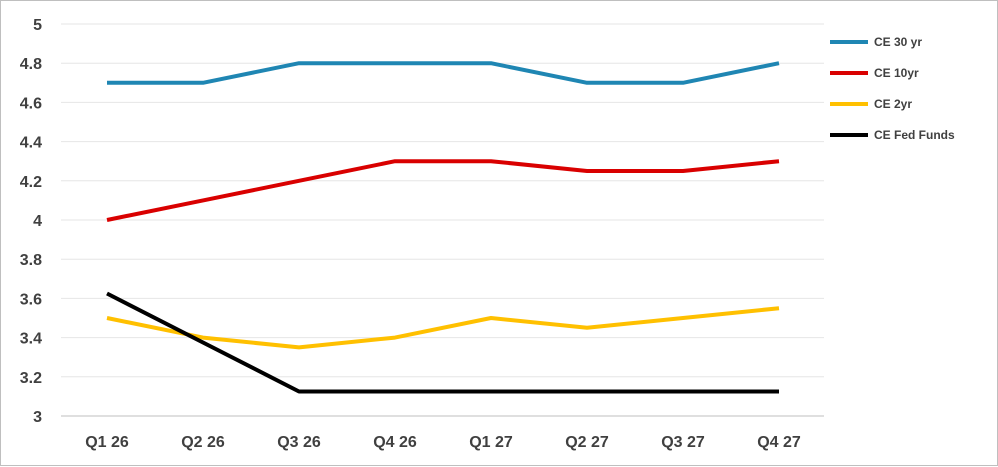  What do you see at coordinates (892, 88) in the screenshot?
I see `legend: CE 30 yr CE 10yr CE 2yr CE Fed Funds` at bounding box center [892, 88].